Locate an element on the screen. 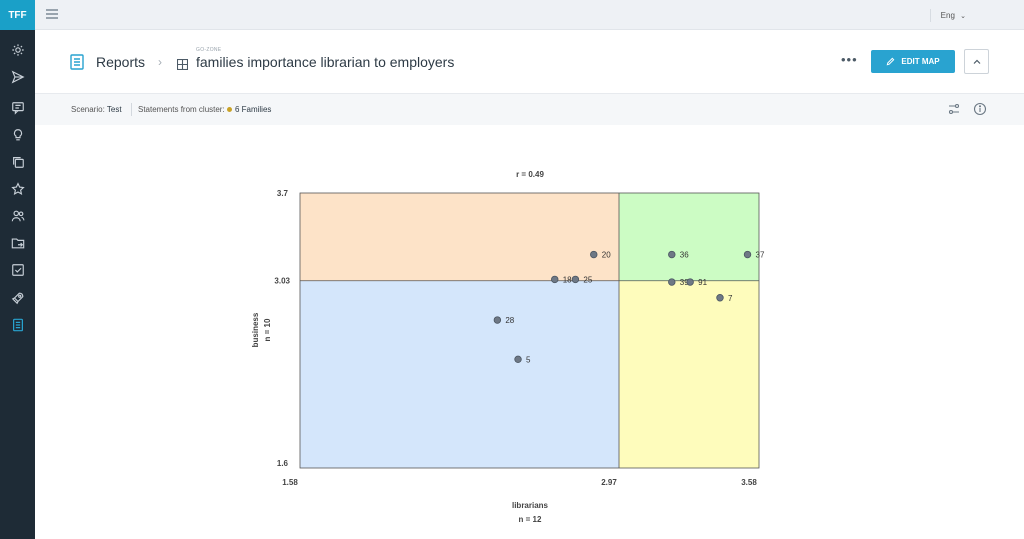  more-options-button: ••• is located at coordinates (849, 59).